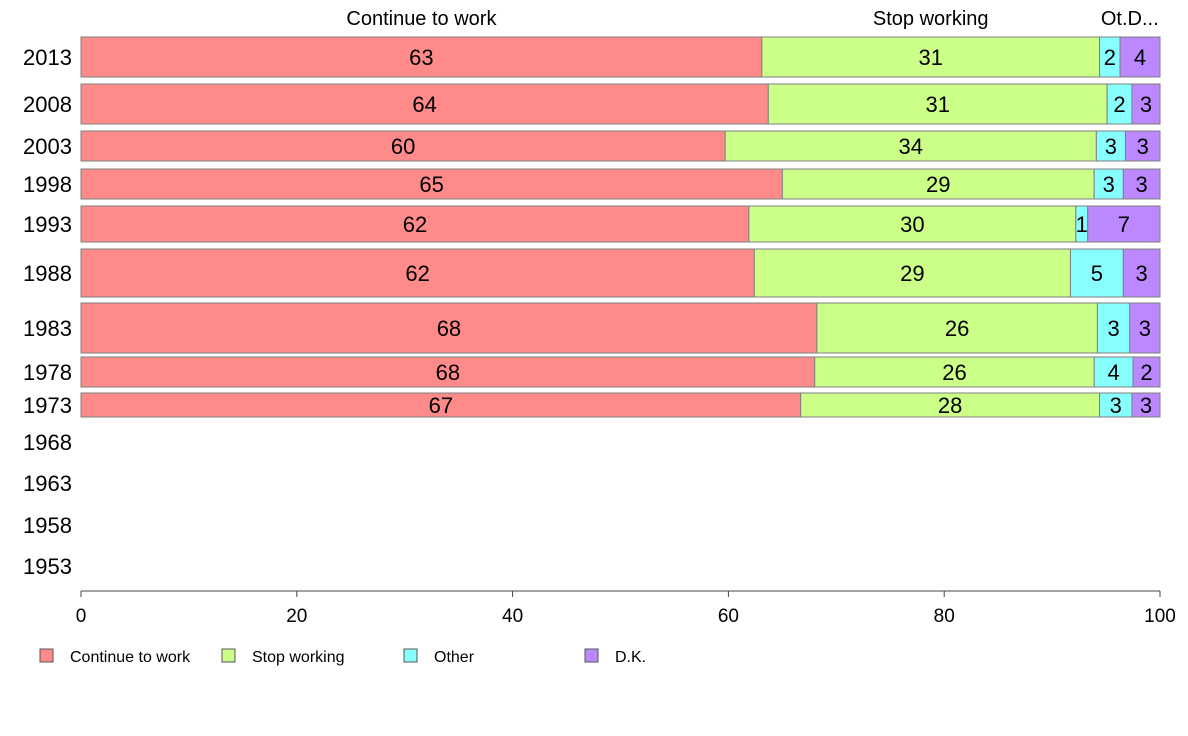  What do you see at coordinates (298, 657) in the screenshot?
I see `legend-label: Stop working` at bounding box center [298, 657].